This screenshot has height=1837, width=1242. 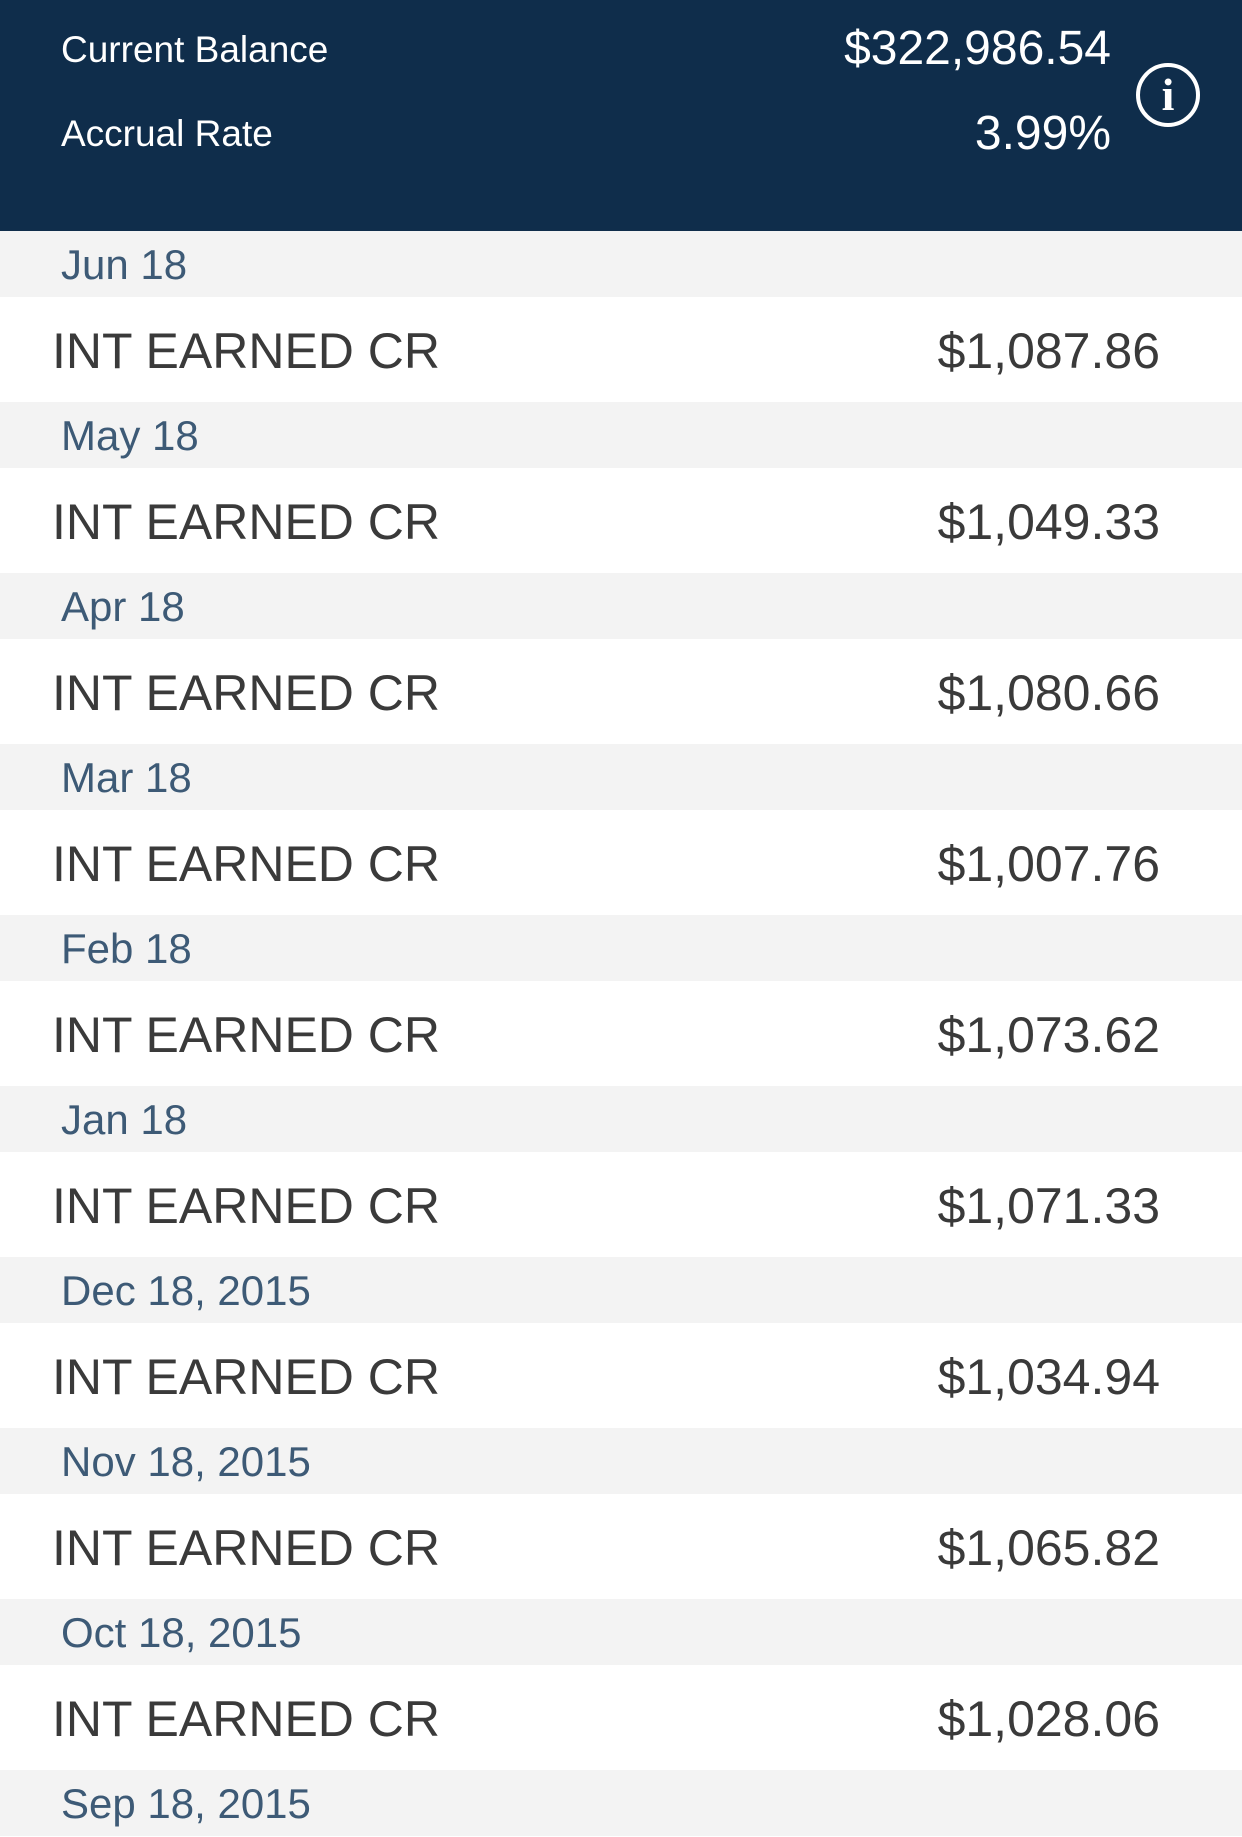 What do you see at coordinates (621, 1803) in the screenshot?
I see `date-header: Sep 18, 2015` at bounding box center [621, 1803].